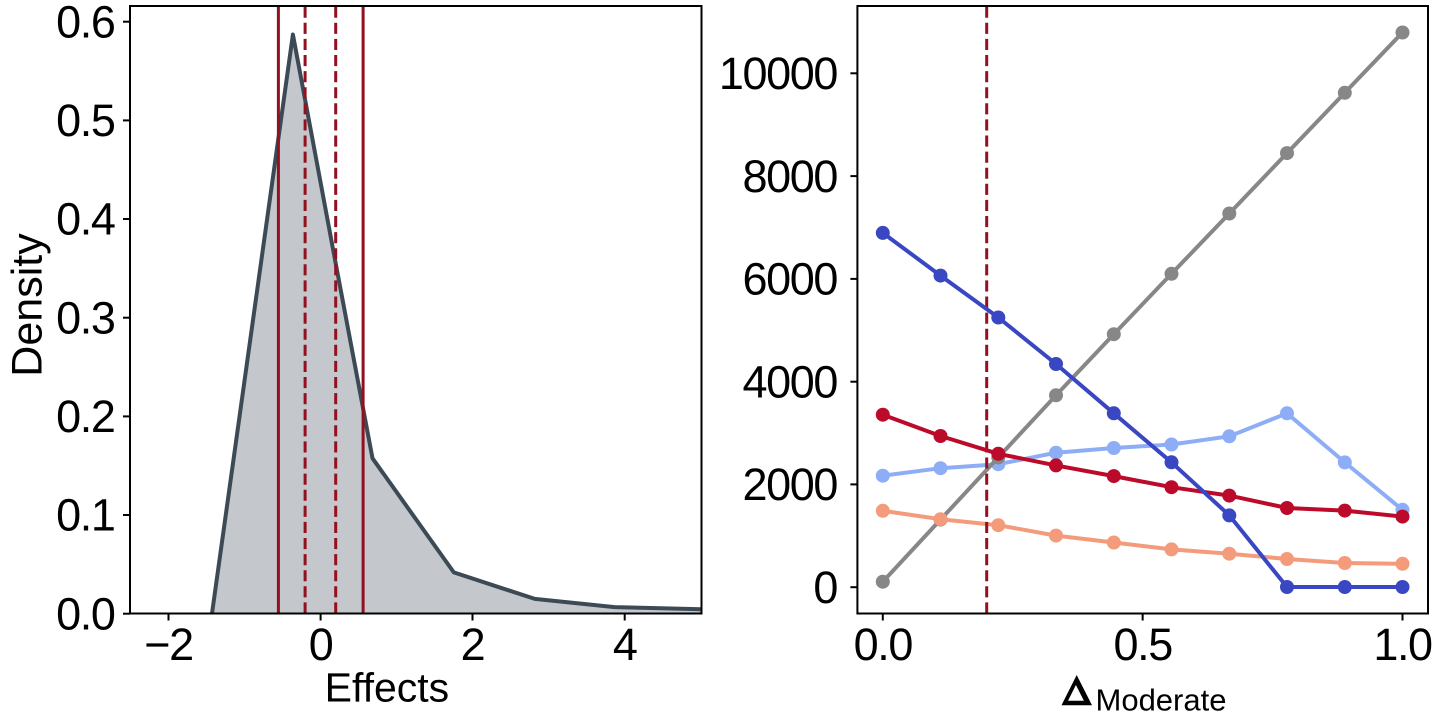 The image size is (1440, 720). Describe the element at coordinates (778, 73) in the screenshot. I see `svg-text: 10000` at that location.